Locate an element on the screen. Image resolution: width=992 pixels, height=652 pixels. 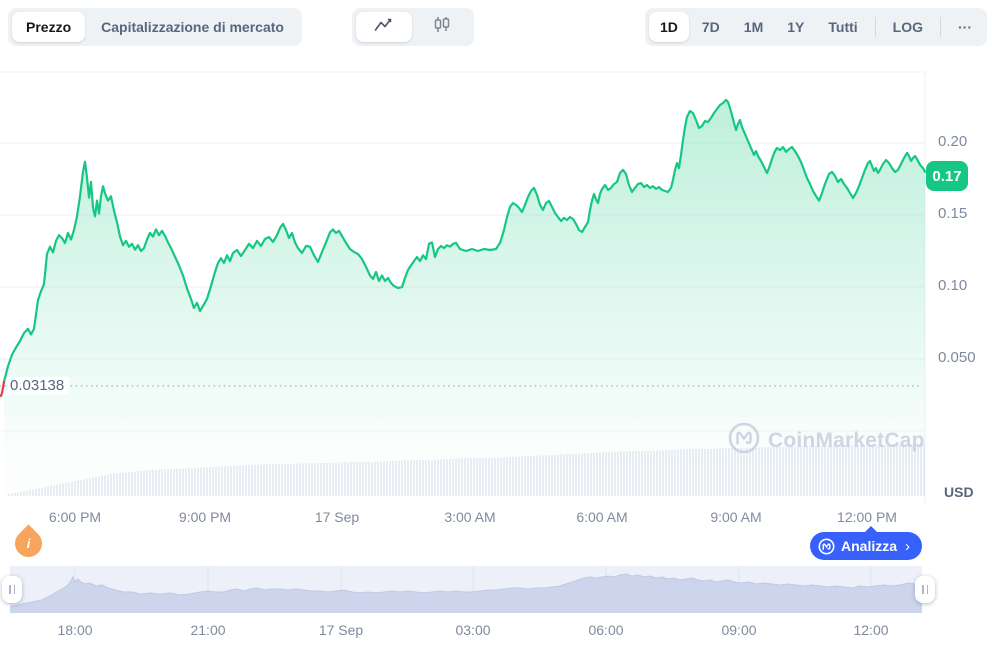
x-tick-label: 12:00 PM is located at coordinates (867, 517).